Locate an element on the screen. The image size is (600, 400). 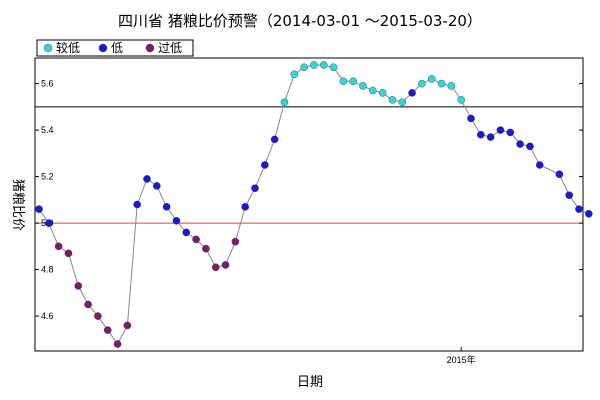
x-axis-ticks: 2015年 is located at coordinates (461, 356).